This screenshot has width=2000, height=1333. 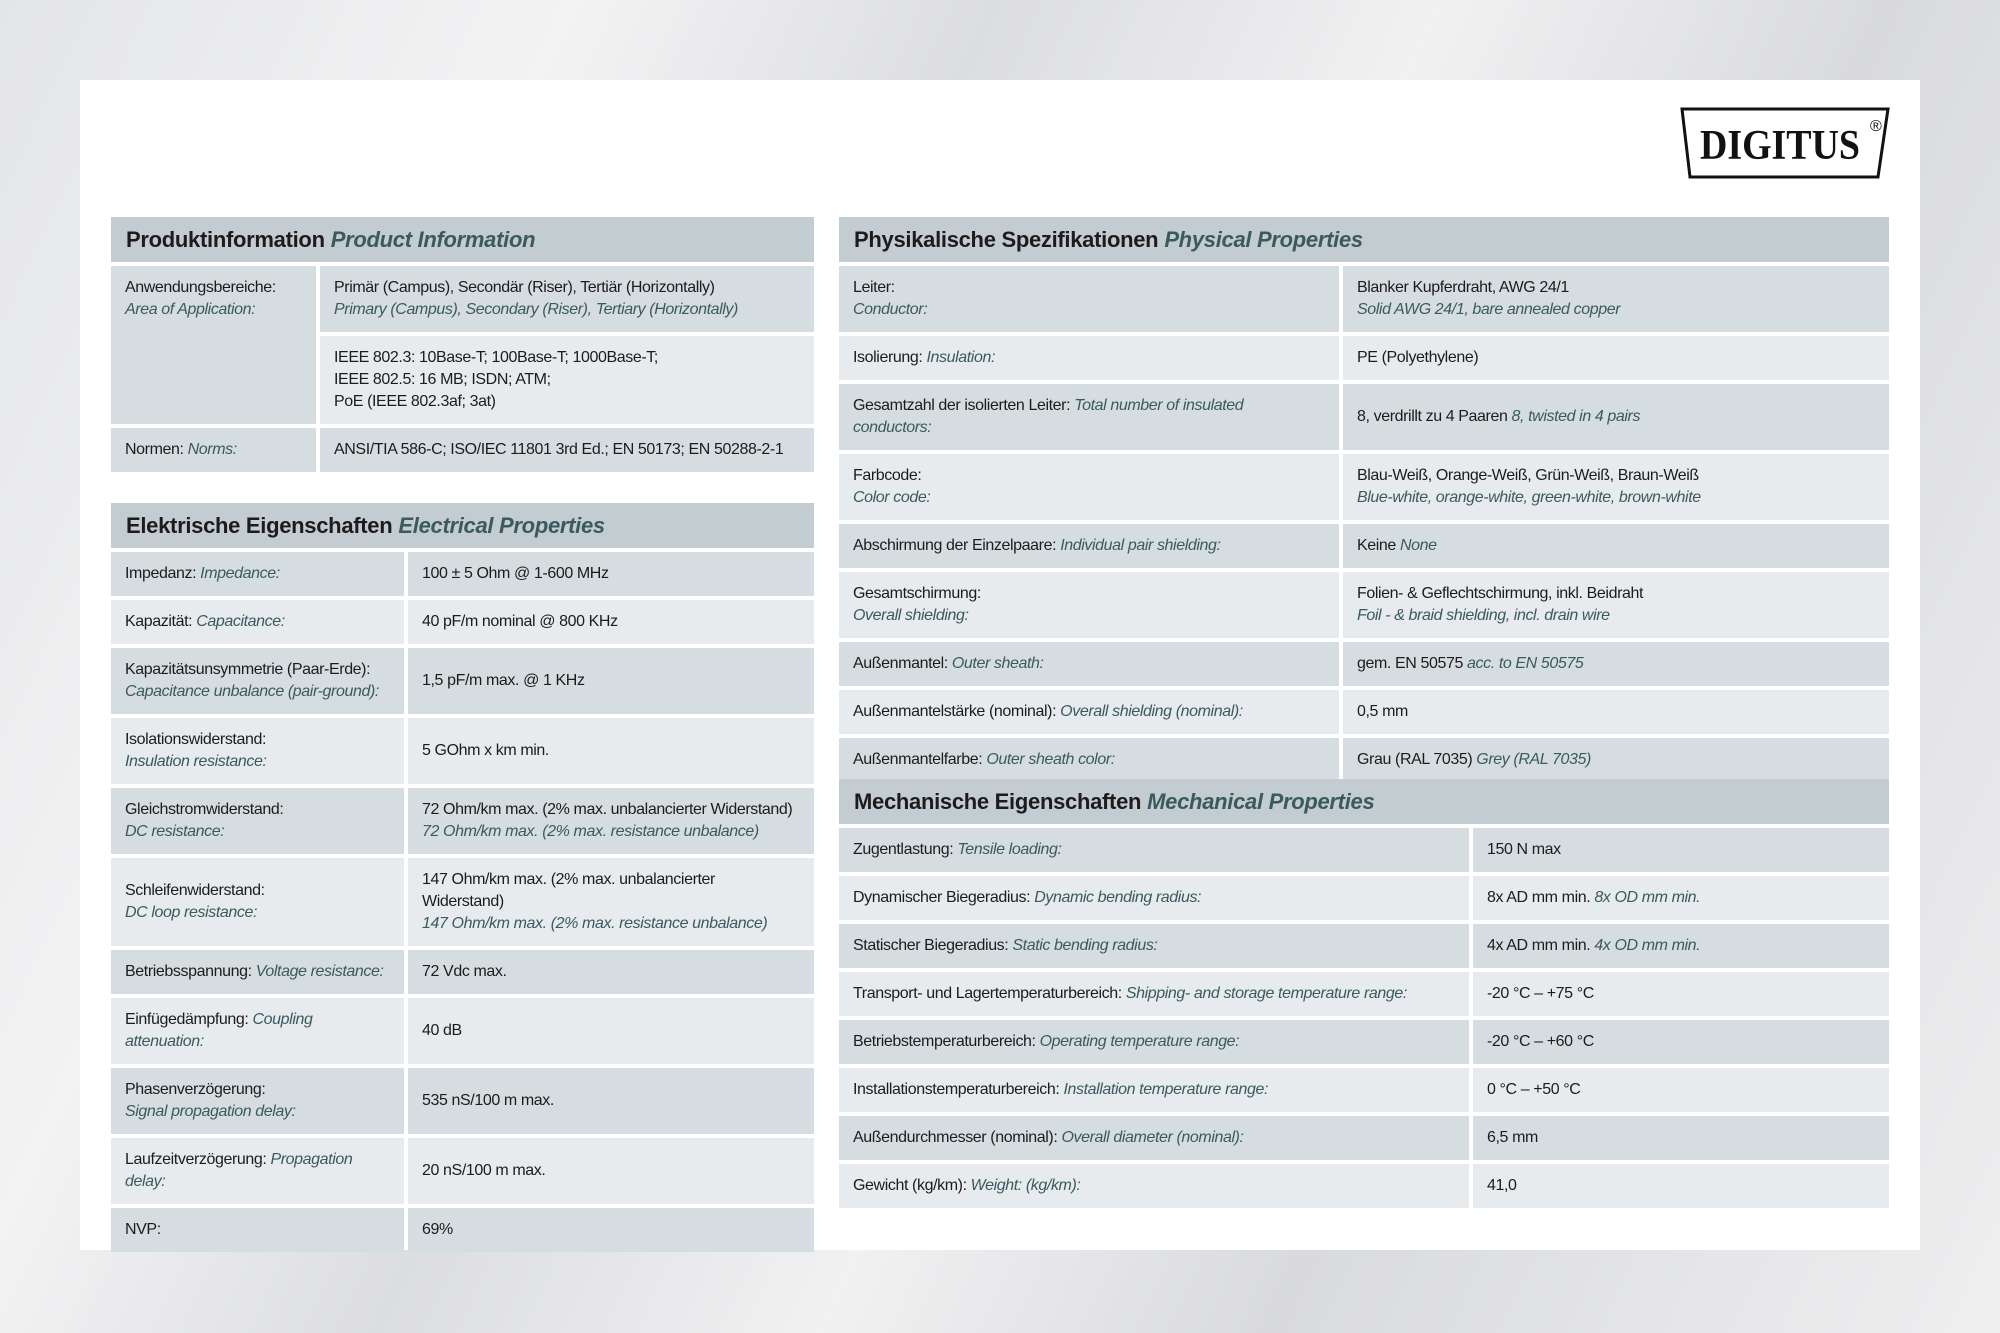 What do you see at coordinates (248, 669) in the screenshot?
I see `label-de: Kapazitätsunsymmetrie (Paar-Erde):` at bounding box center [248, 669].